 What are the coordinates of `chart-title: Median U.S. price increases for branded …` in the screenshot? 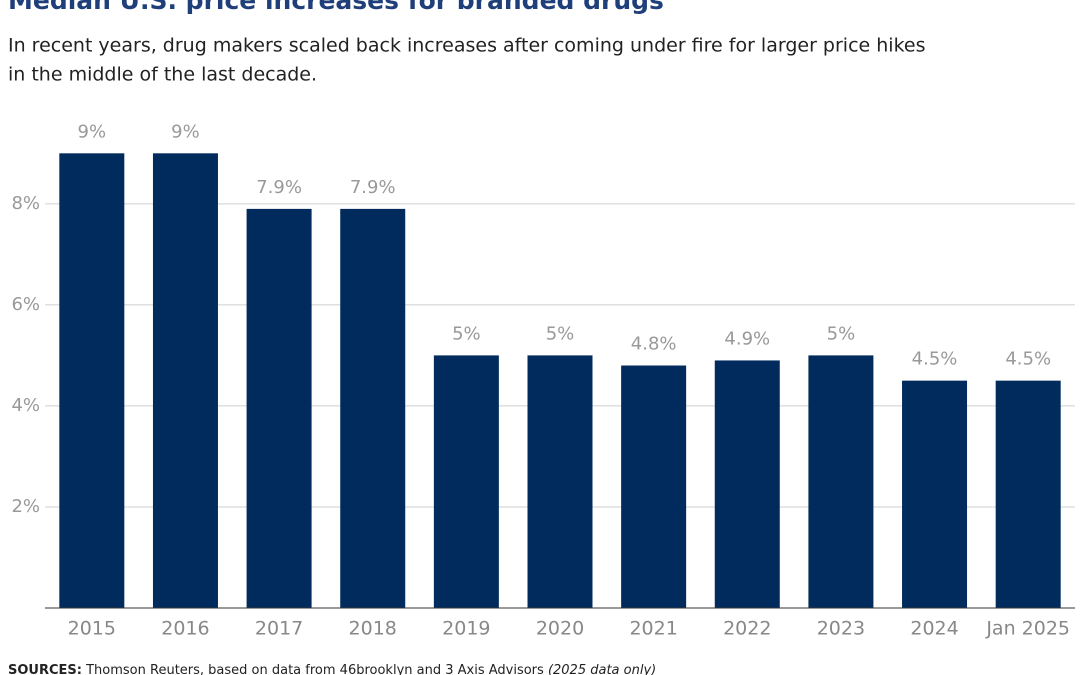 It's located at (336, 7).